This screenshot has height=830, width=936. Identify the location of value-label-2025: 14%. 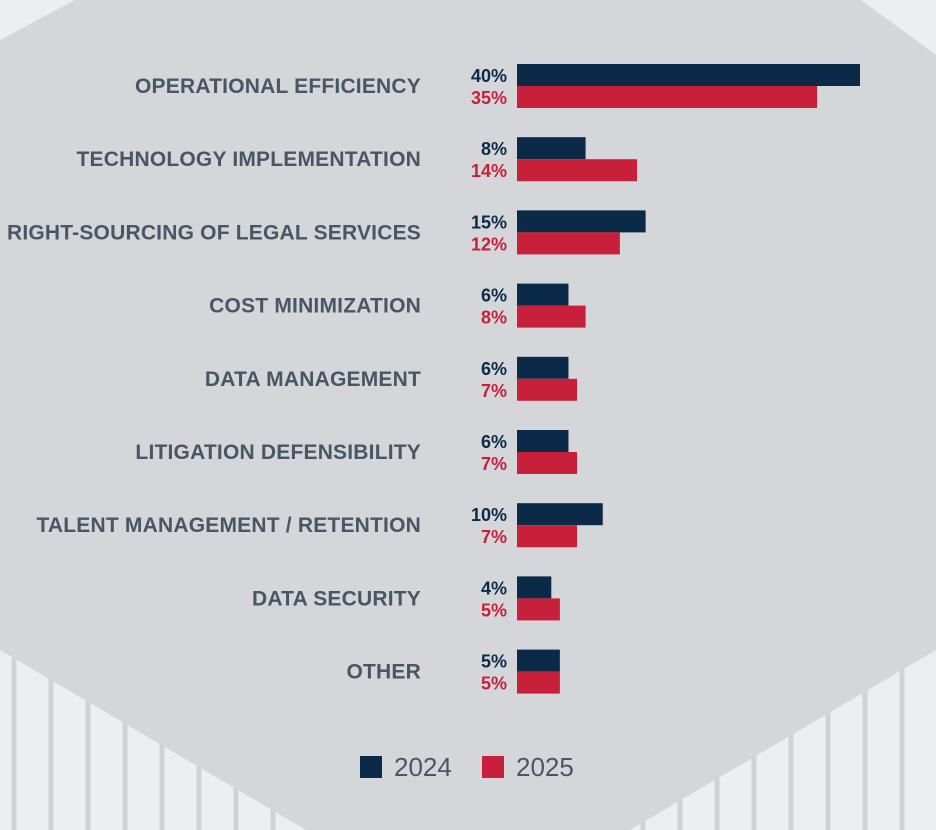
(489, 171).